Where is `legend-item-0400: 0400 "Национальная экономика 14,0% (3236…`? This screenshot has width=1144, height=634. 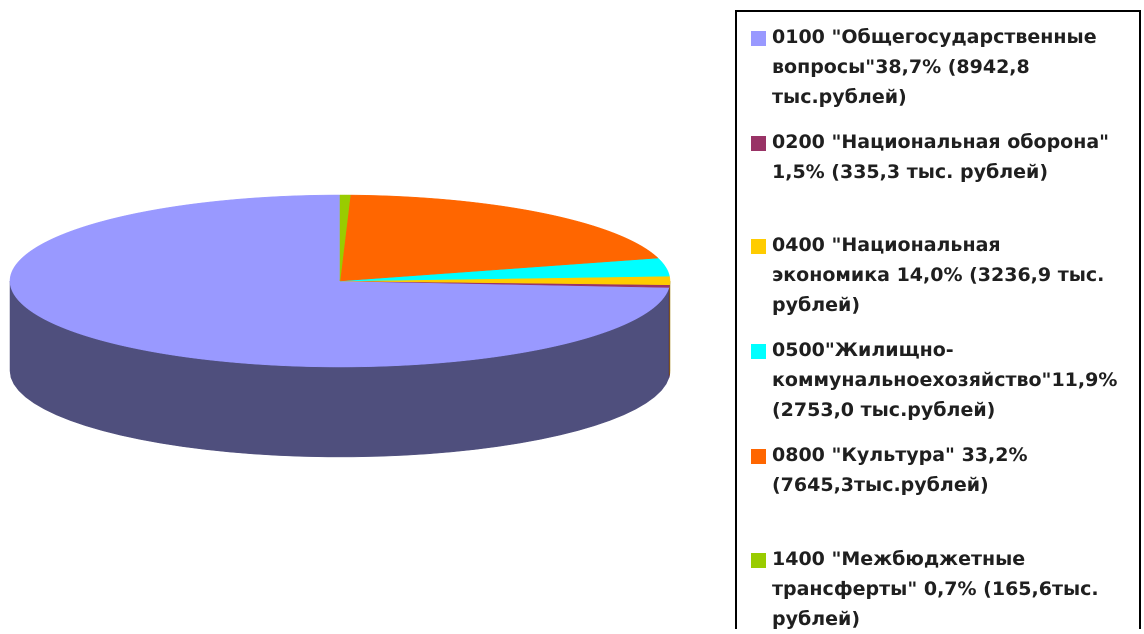 legend-item-0400: 0400 "Национальная экономика 14,0% (3236… is located at coordinates (943, 275).